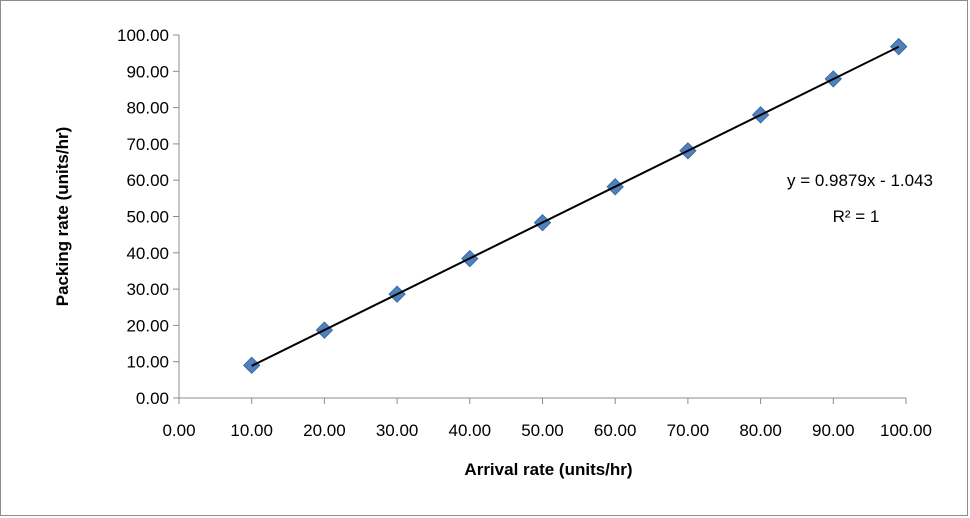 Image resolution: width=970 pixels, height=518 pixels. I want to click on y-tick-label: 20.00, so click(147, 325).